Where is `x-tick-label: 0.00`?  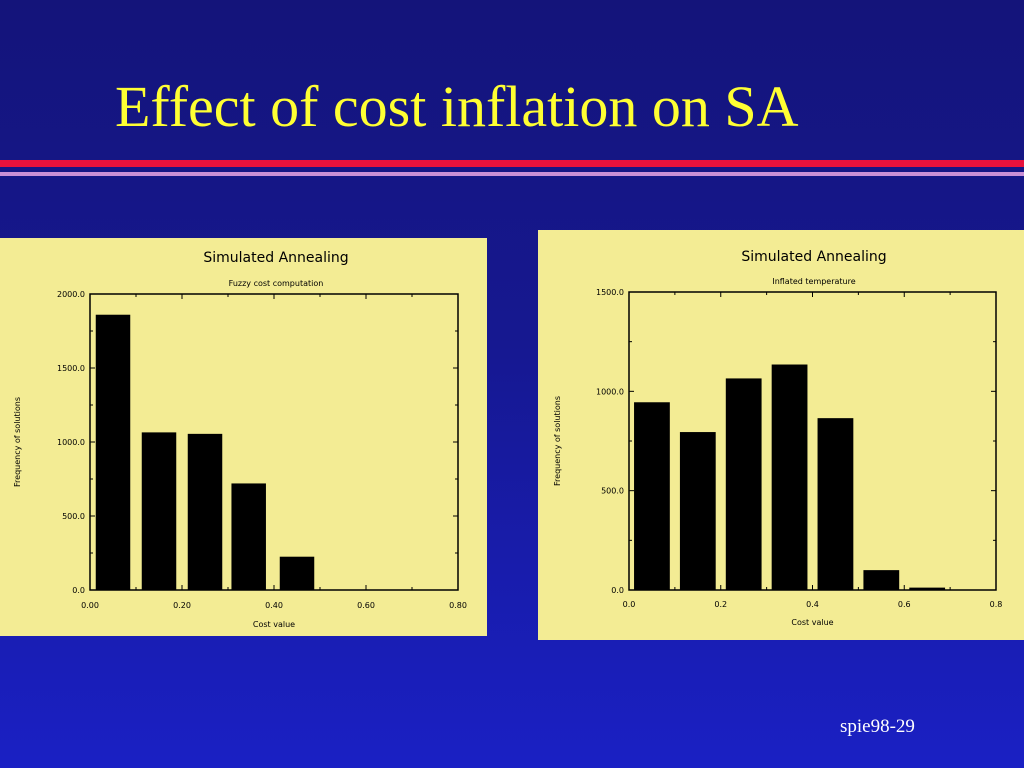 x-tick-label: 0.00 is located at coordinates (90, 605).